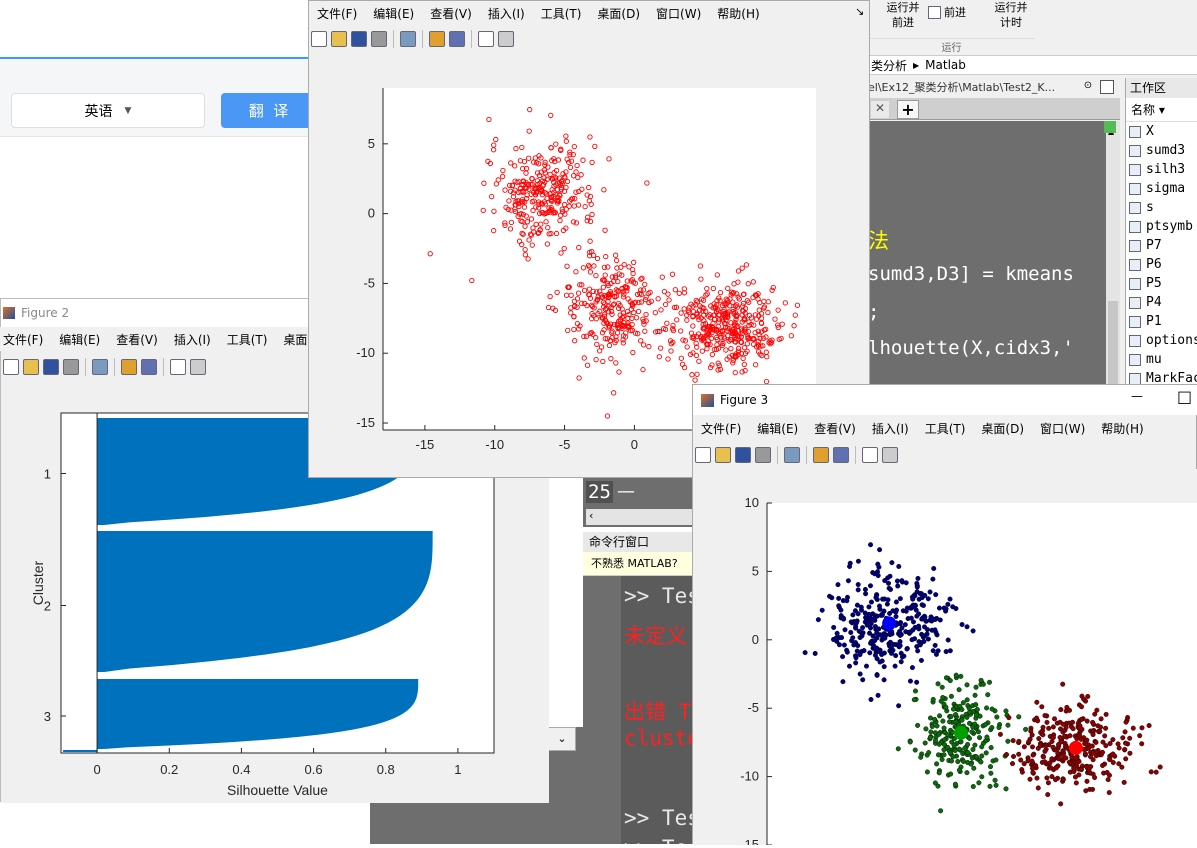  Describe the element at coordinates (1161, 226) in the screenshot. I see `workspace-var: ptsymb` at that location.